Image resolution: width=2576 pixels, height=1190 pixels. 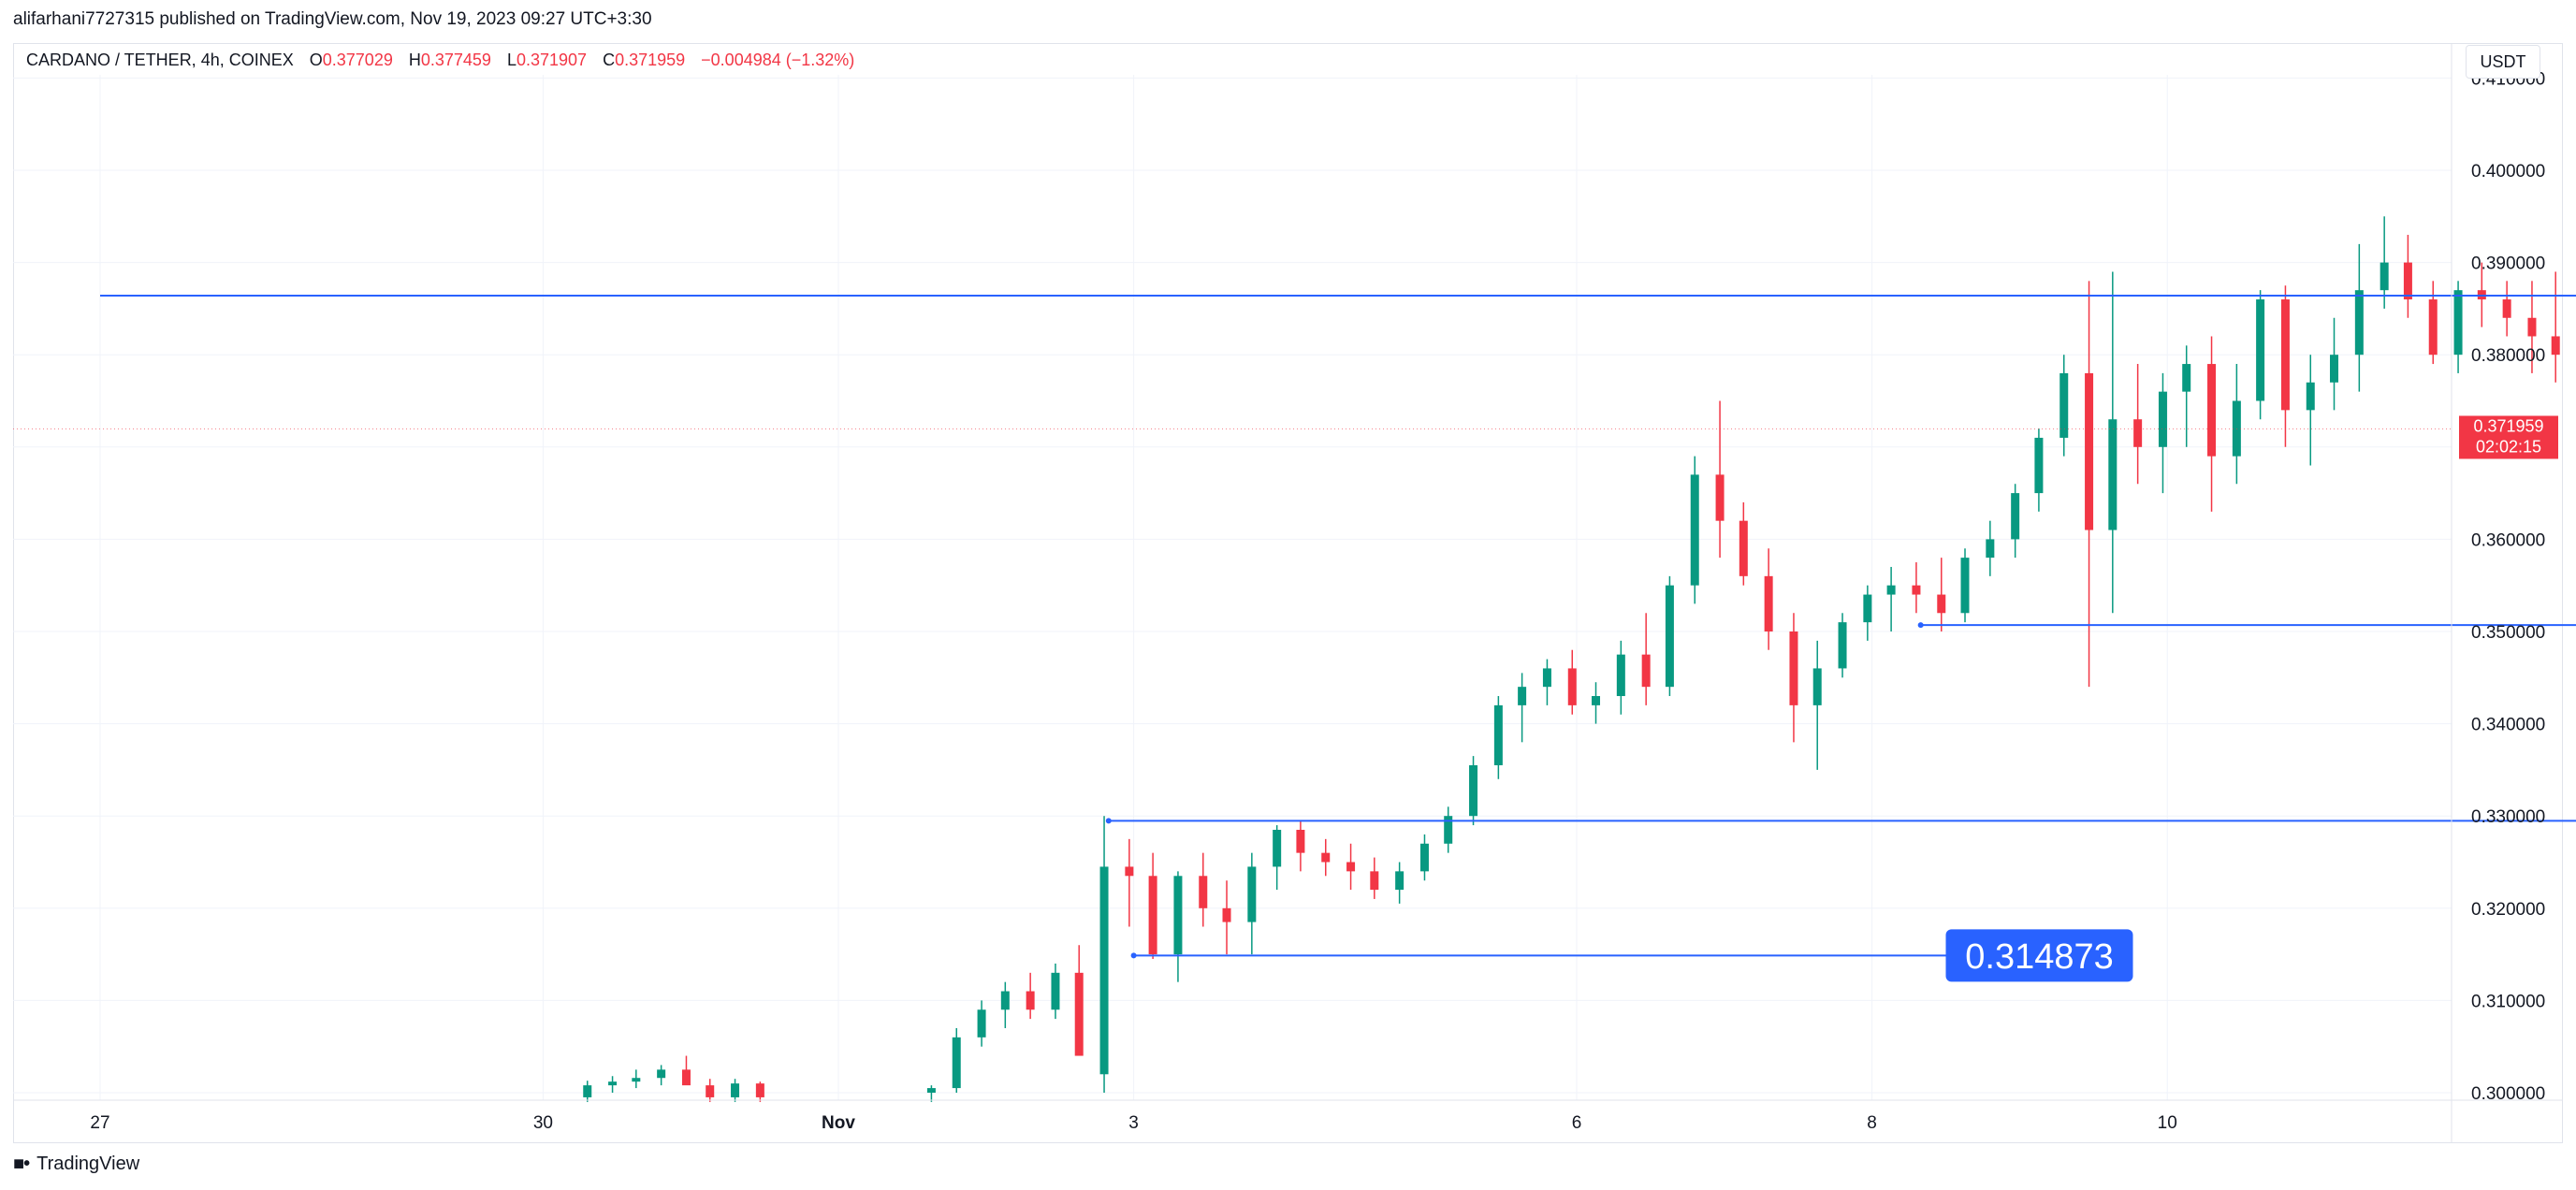 What do you see at coordinates (2508, 425) in the screenshot?
I see `last-price-value: 0.371959` at bounding box center [2508, 425].